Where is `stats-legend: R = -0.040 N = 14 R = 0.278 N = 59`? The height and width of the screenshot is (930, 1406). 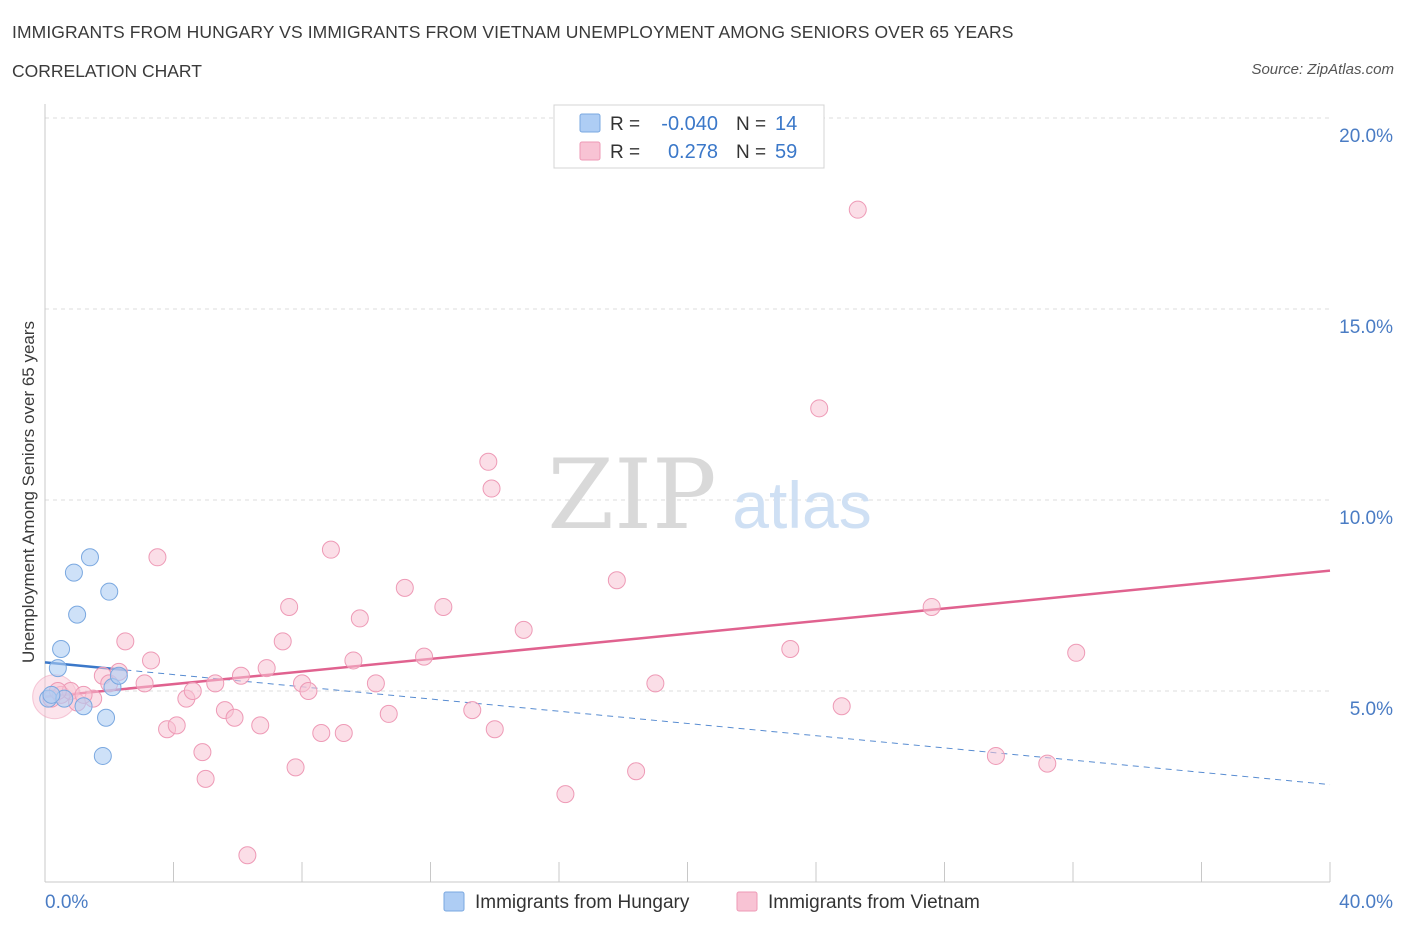
stats-legend: R = -0.040 N = 14 R = 0.278 N = 59 is located at coordinates (689, 136).